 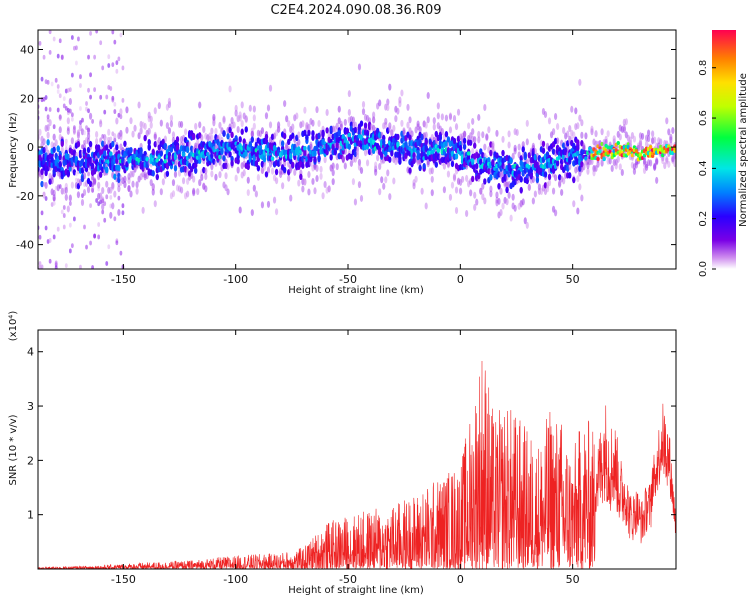 What do you see at coordinates (123, 579) in the screenshot?
I see `x-tick-label: -150` at bounding box center [123, 579].